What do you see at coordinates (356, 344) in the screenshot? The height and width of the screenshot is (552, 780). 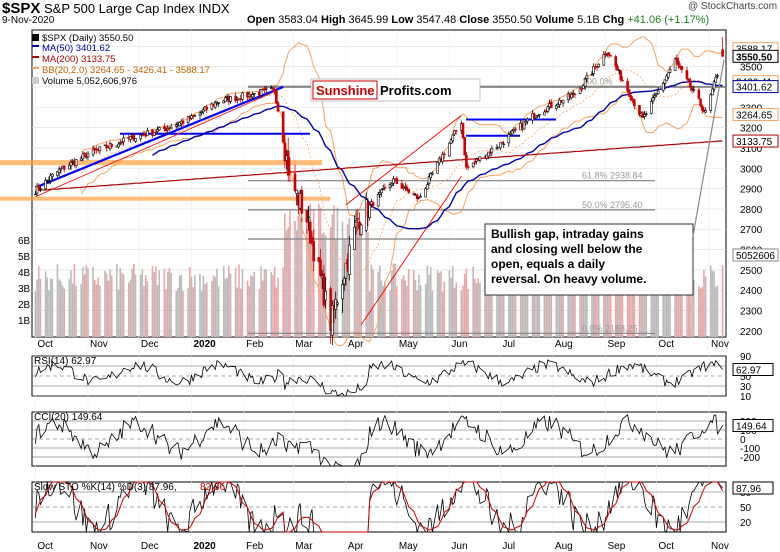 I see `month-tick-label: Apr` at bounding box center [356, 344].